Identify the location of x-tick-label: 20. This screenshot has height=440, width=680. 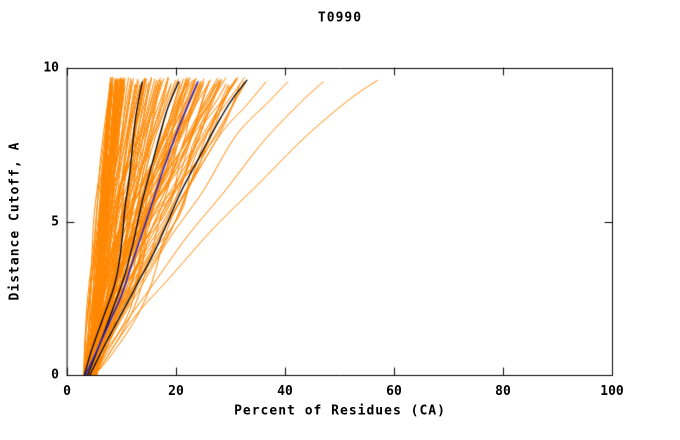
(176, 391).